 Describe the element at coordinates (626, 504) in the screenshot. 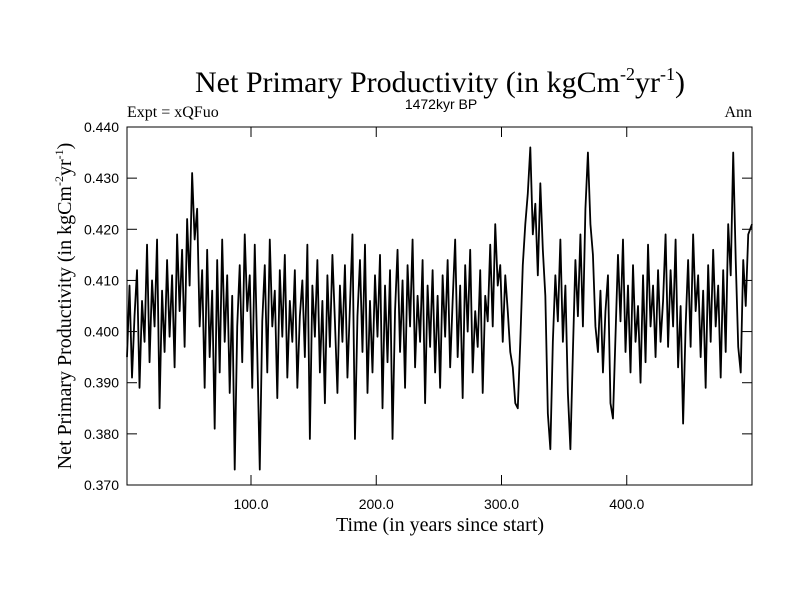

I see `x-tick-label: 400.0` at that location.